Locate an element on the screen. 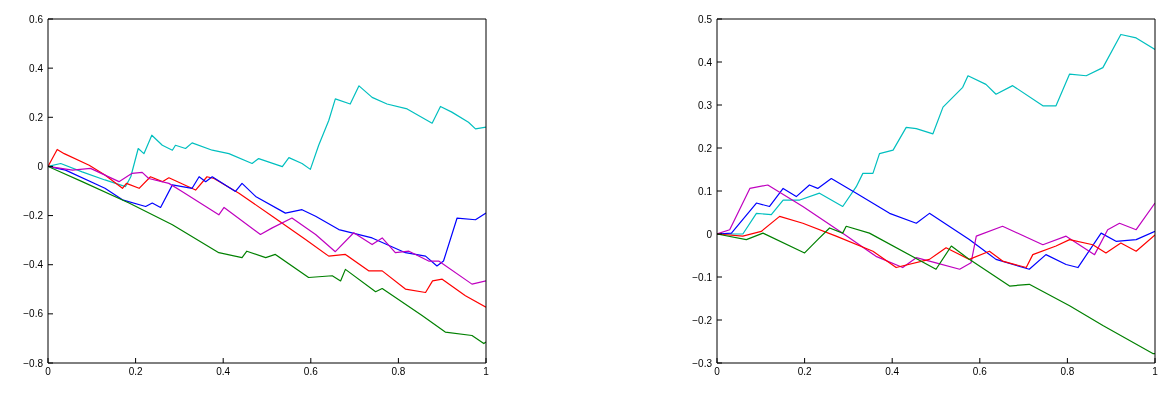  y-tick-label: −0.3 is located at coordinates (702, 363).